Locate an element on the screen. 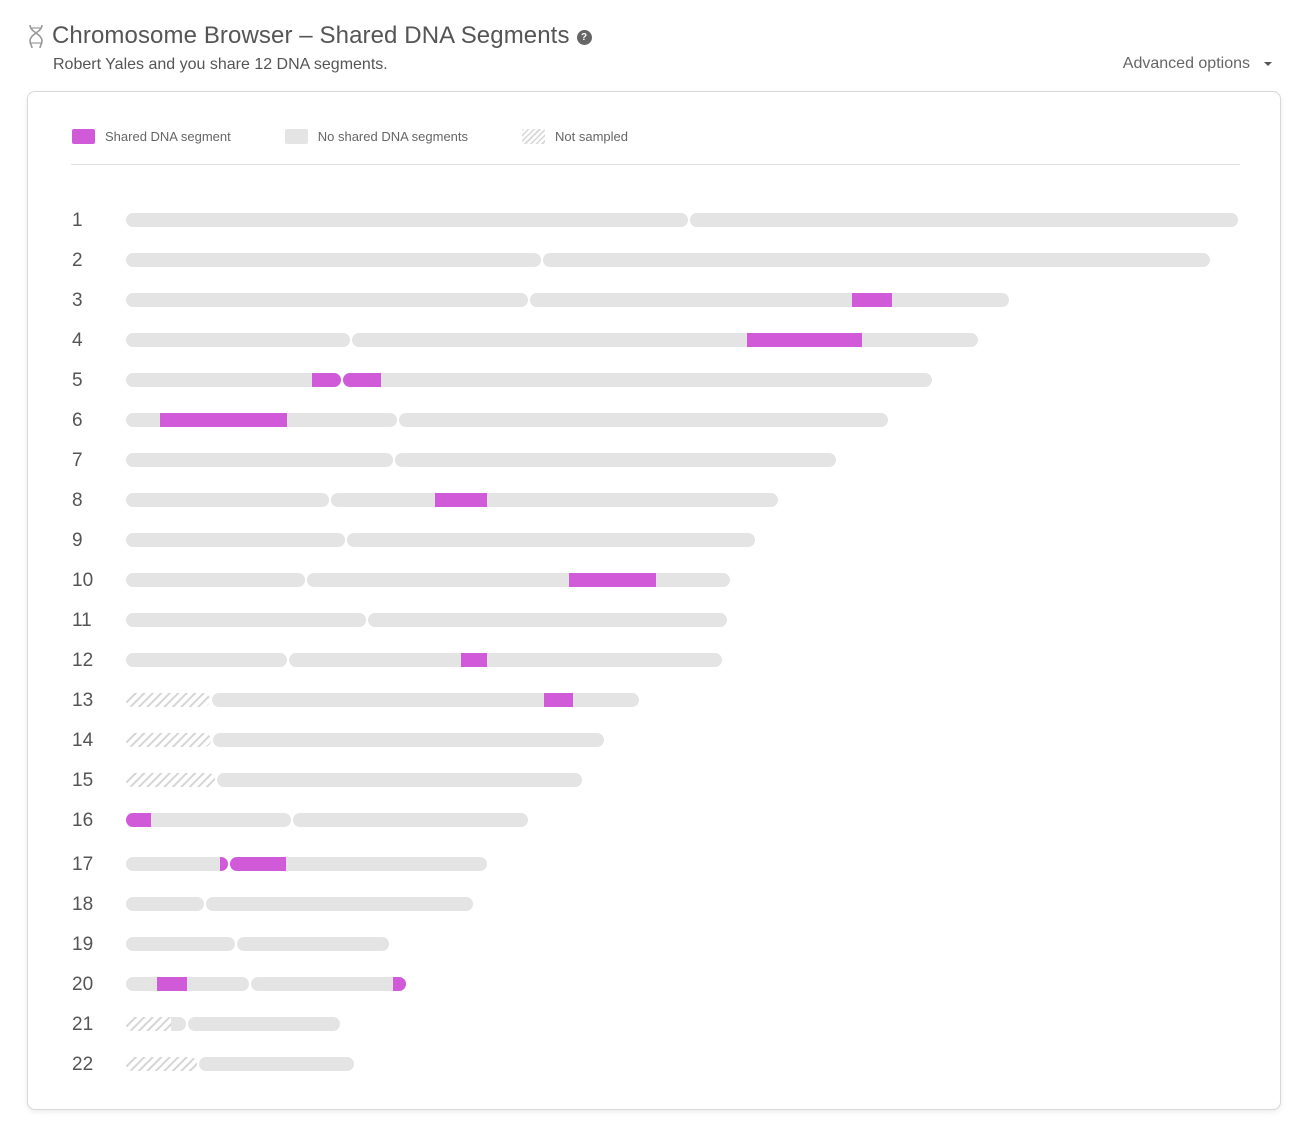 The width and height of the screenshot is (1314, 1145). chromosome-label: 11 is located at coordinates (82, 620).